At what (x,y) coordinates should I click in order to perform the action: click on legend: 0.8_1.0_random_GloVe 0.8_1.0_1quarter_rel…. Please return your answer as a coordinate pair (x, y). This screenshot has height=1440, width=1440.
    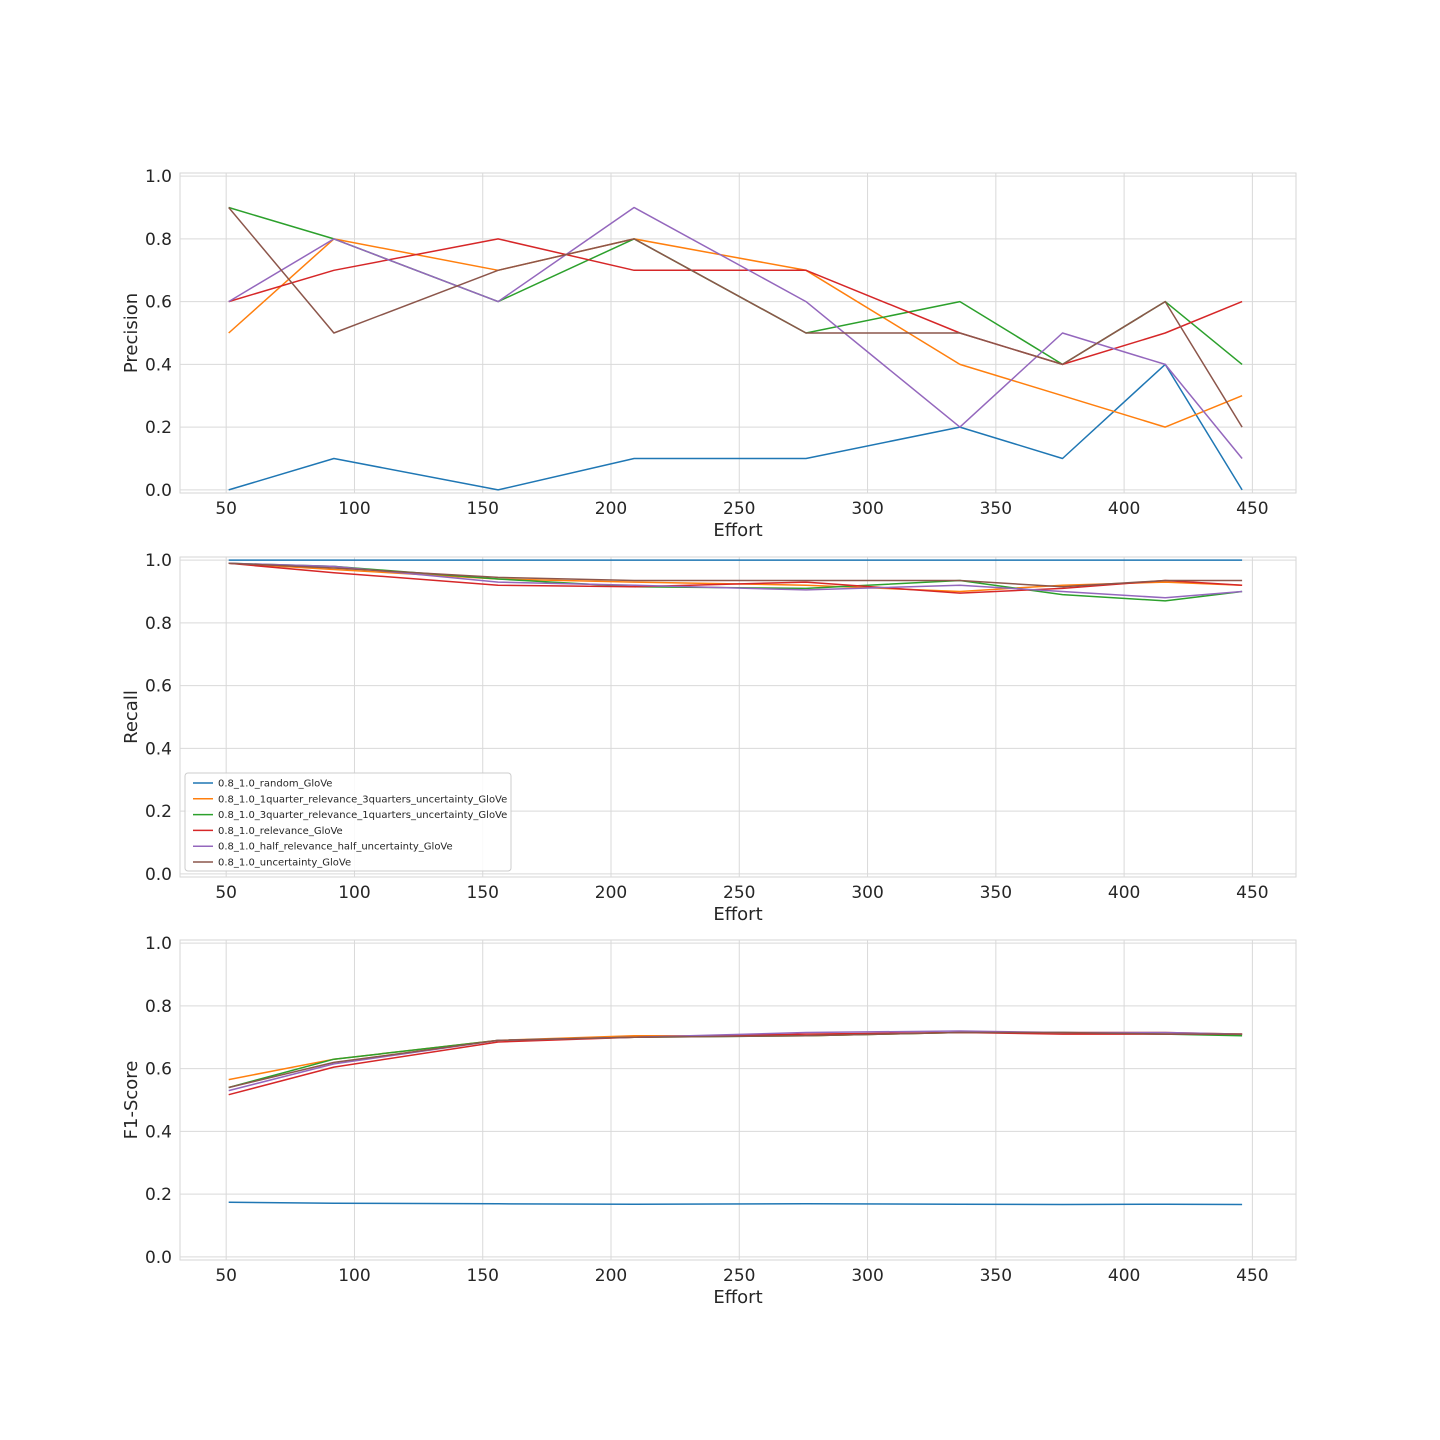
    Looking at the image, I should click on (348, 822).